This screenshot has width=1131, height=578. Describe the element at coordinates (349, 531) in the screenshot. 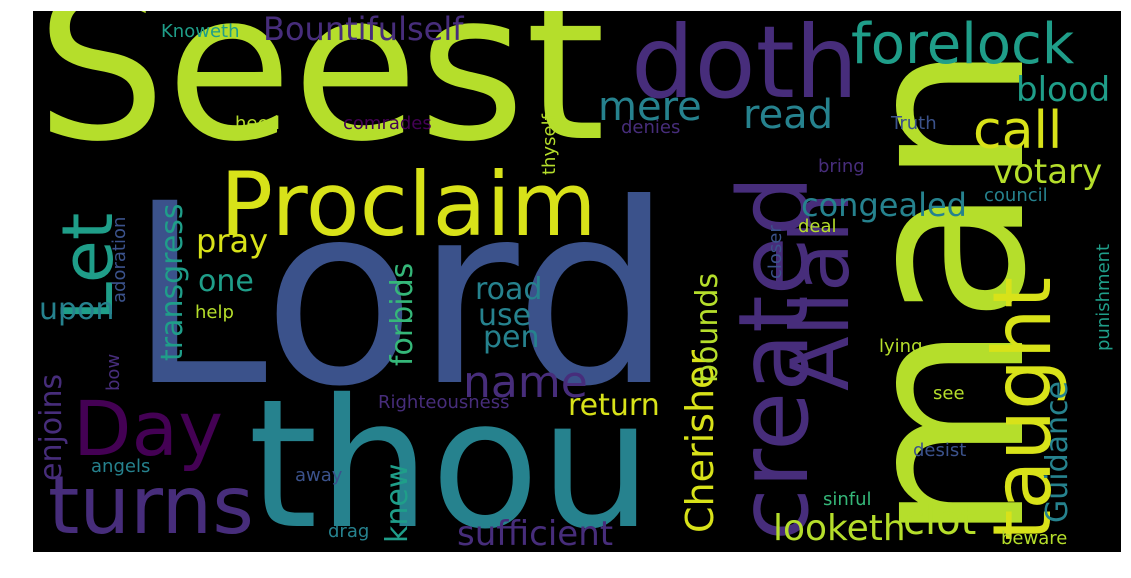

I see `word-drag: drag` at that location.